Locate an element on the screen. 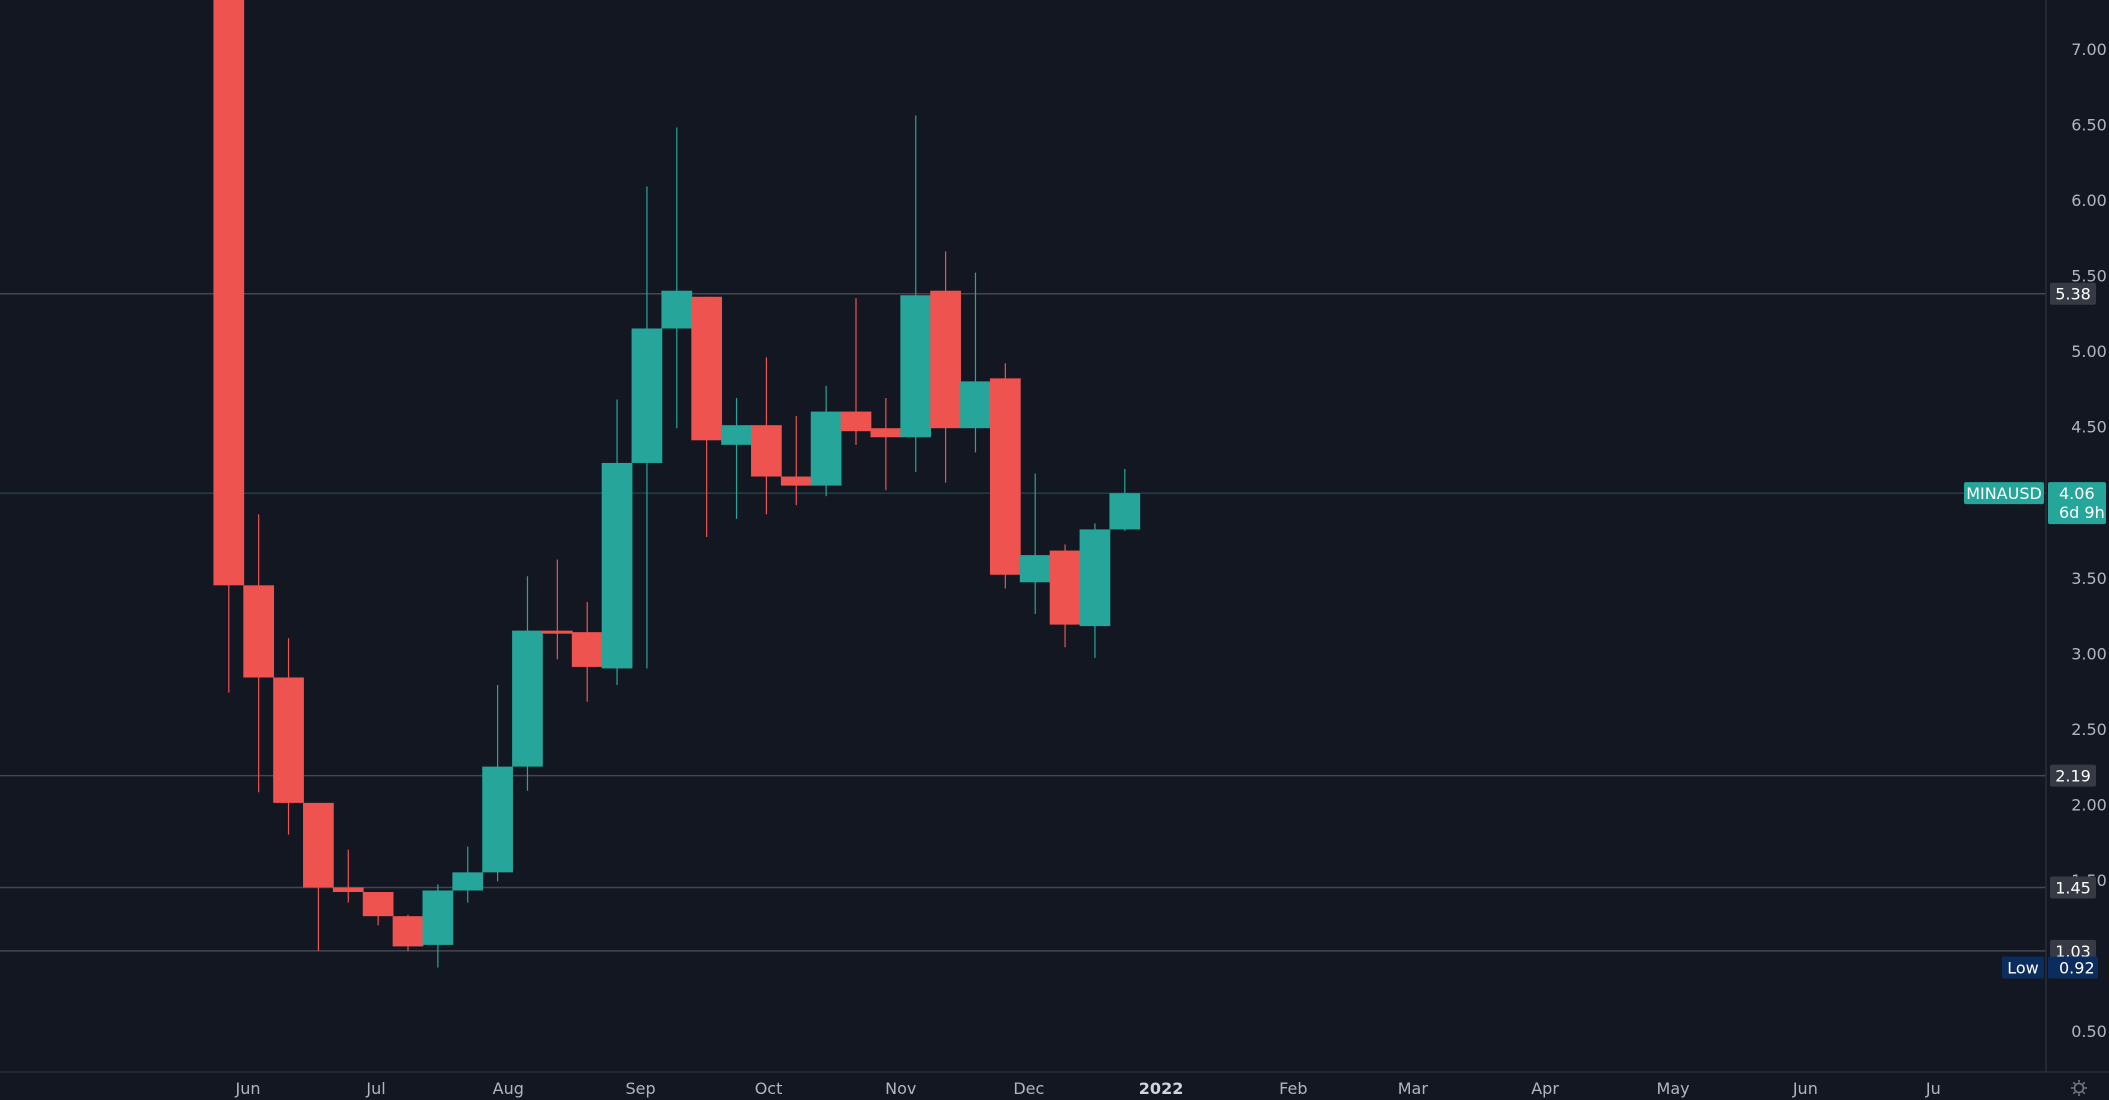 The height and width of the screenshot is (1100, 2109). low-value-box is located at coordinates (2073, 967).